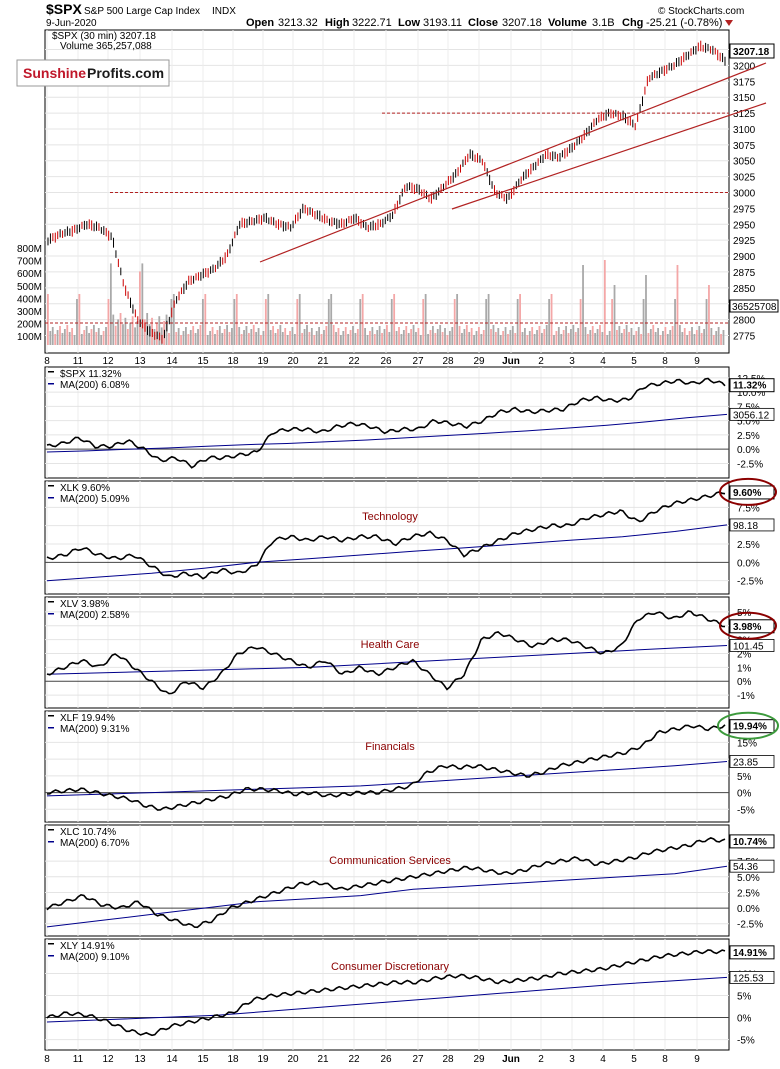 This screenshot has width=780, height=1069. What do you see at coordinates (390, 747) in the screenshot?
I see `sector-label: Financials` at bounding box center [390, 747].